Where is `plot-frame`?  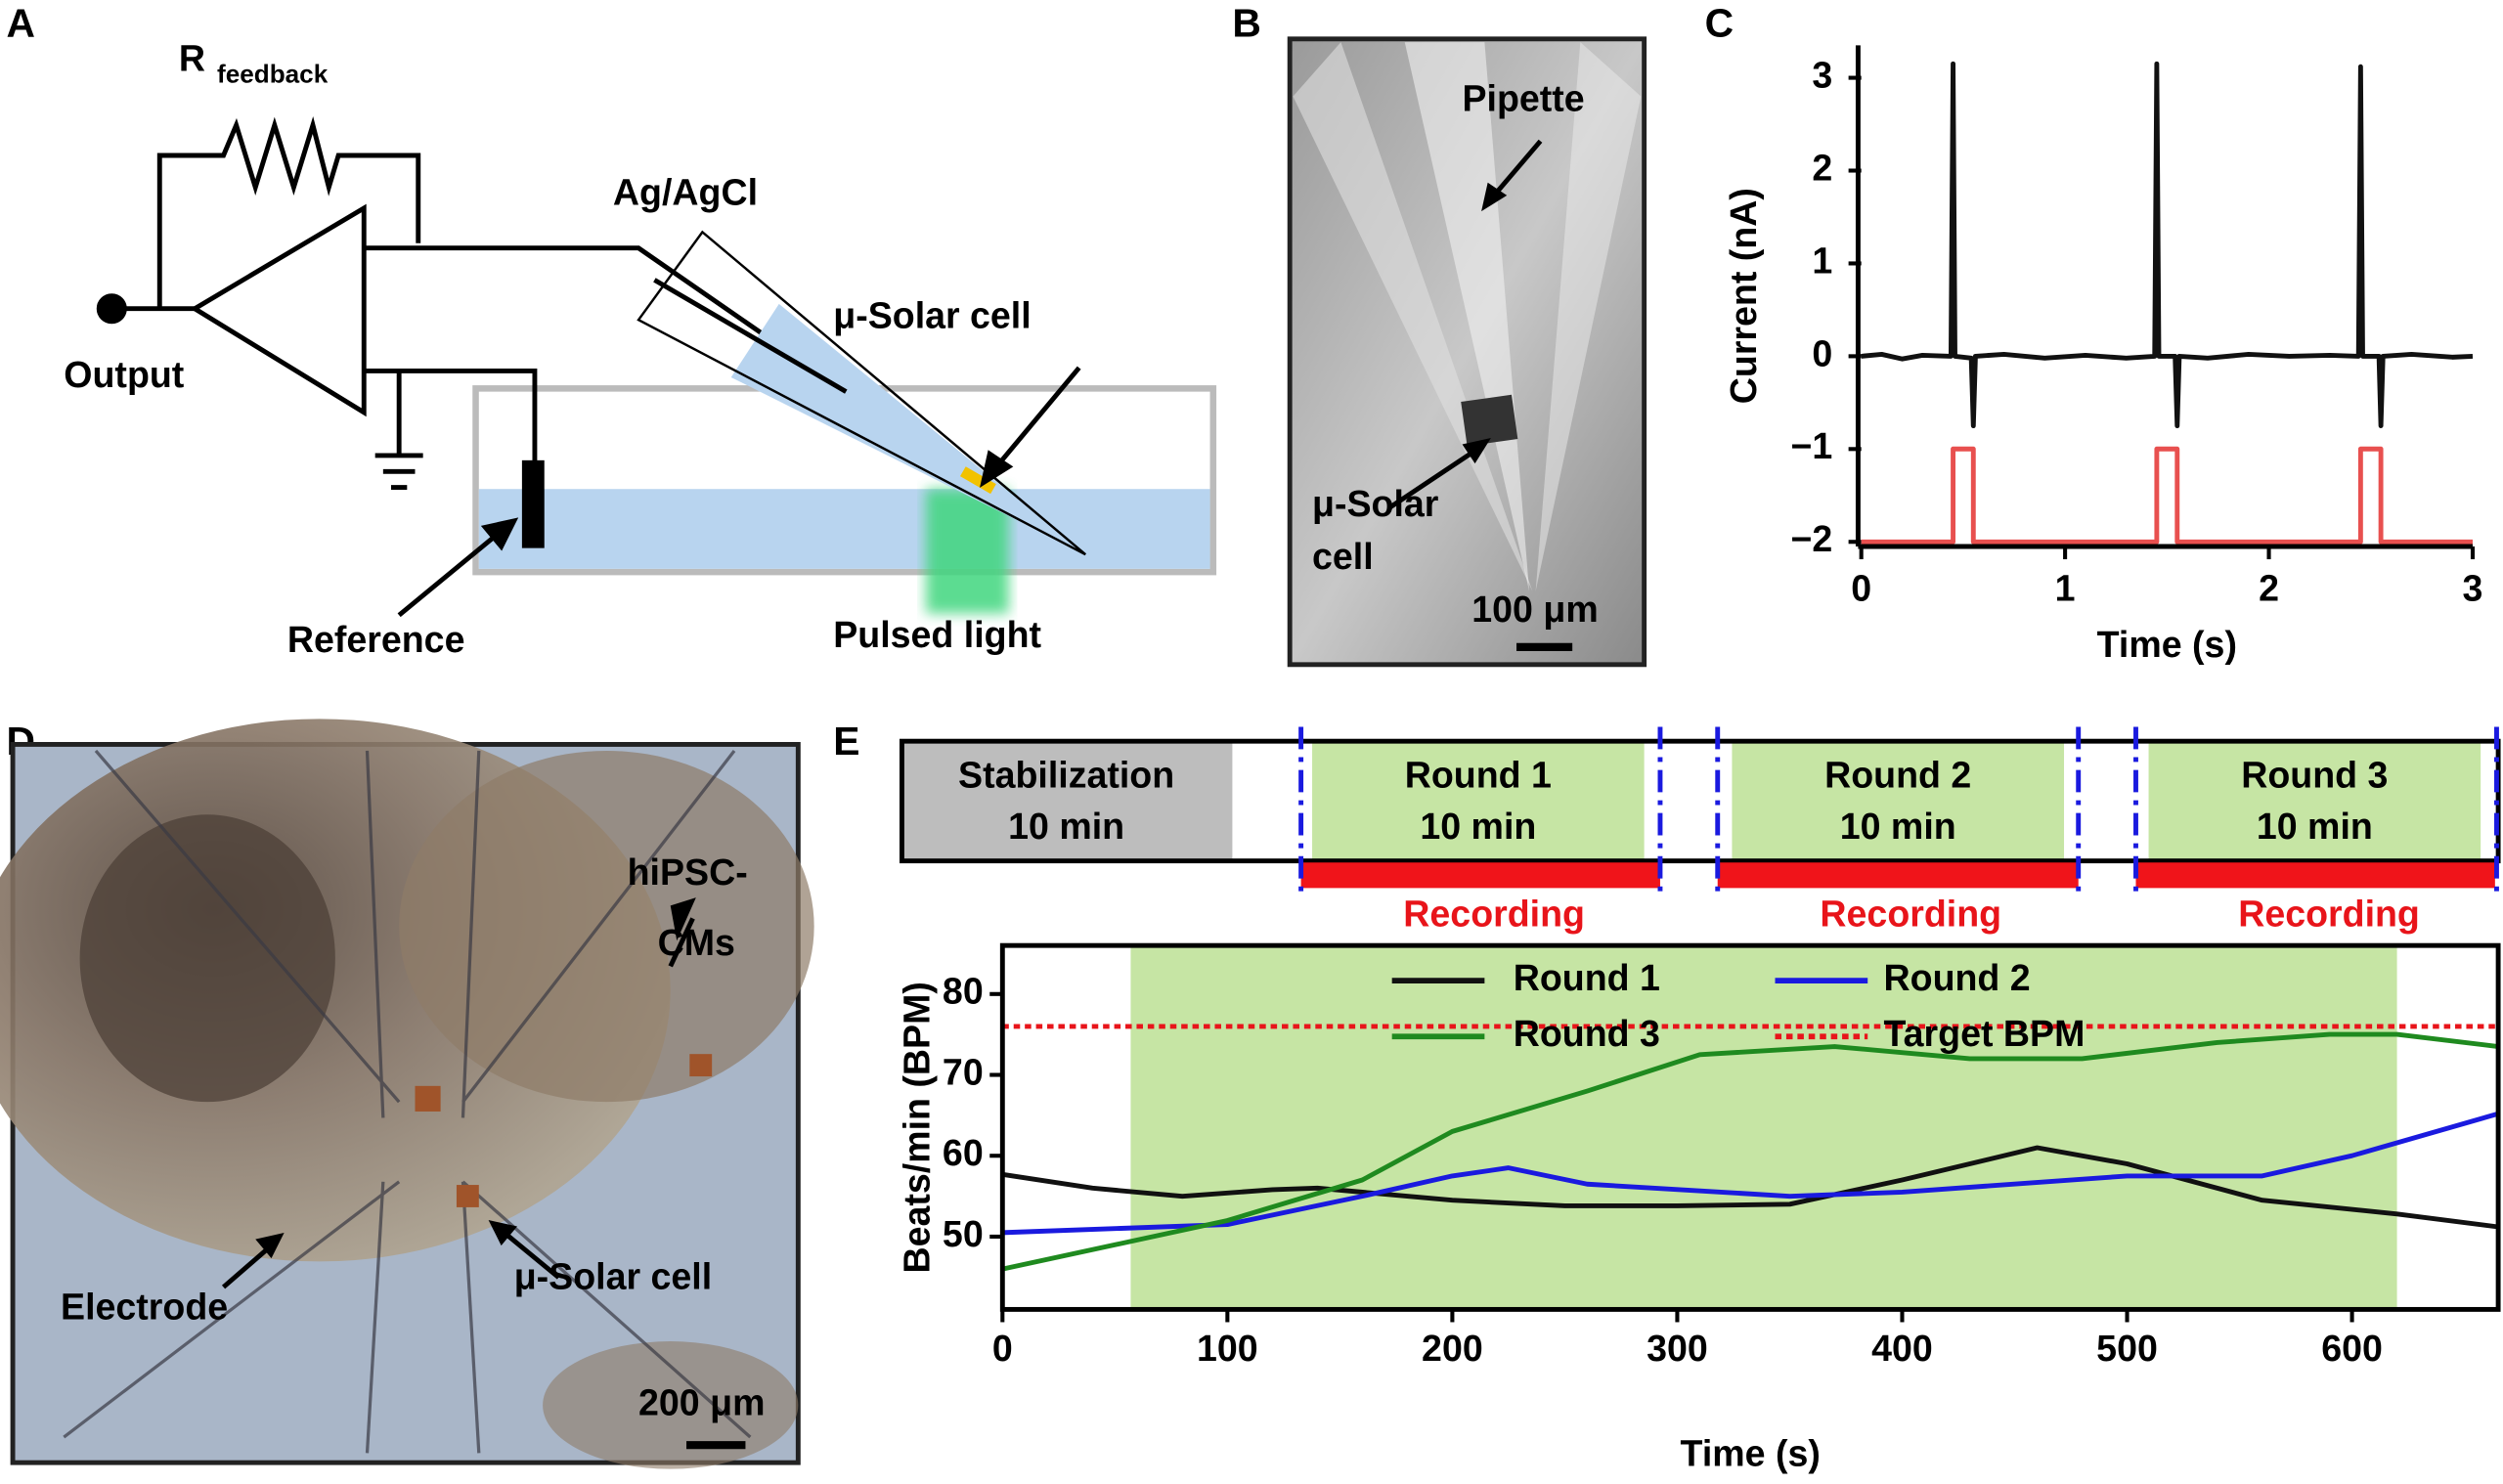
plot-frame is located at coordinates (1750, 1127).